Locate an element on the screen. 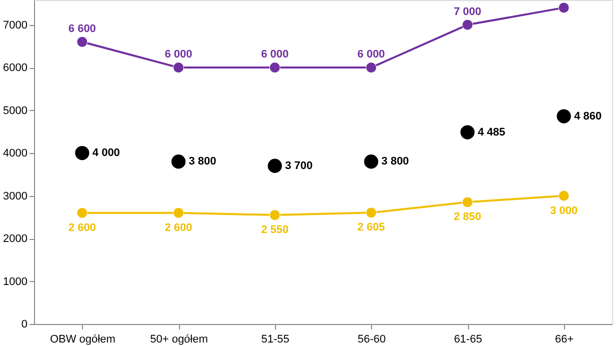 Image resolution: width=616 pixels, height=346 pixels. x-tick-label: 61-65 is located at coordinates (468, 340).